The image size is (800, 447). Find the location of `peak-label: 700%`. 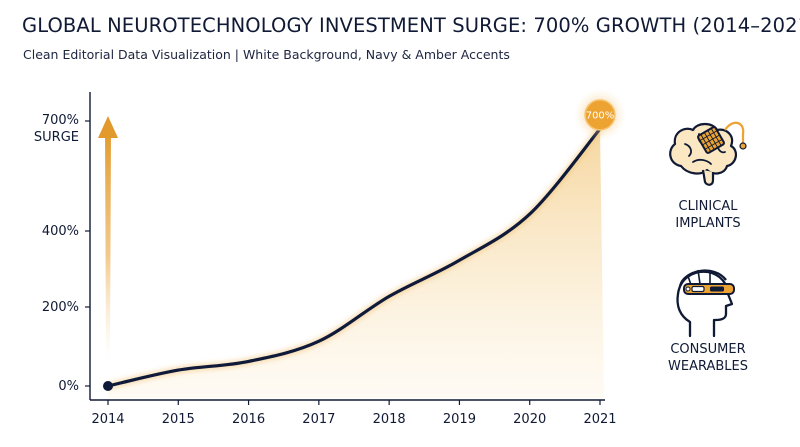

peak-label: 700% is located at coordinates (600, 115).